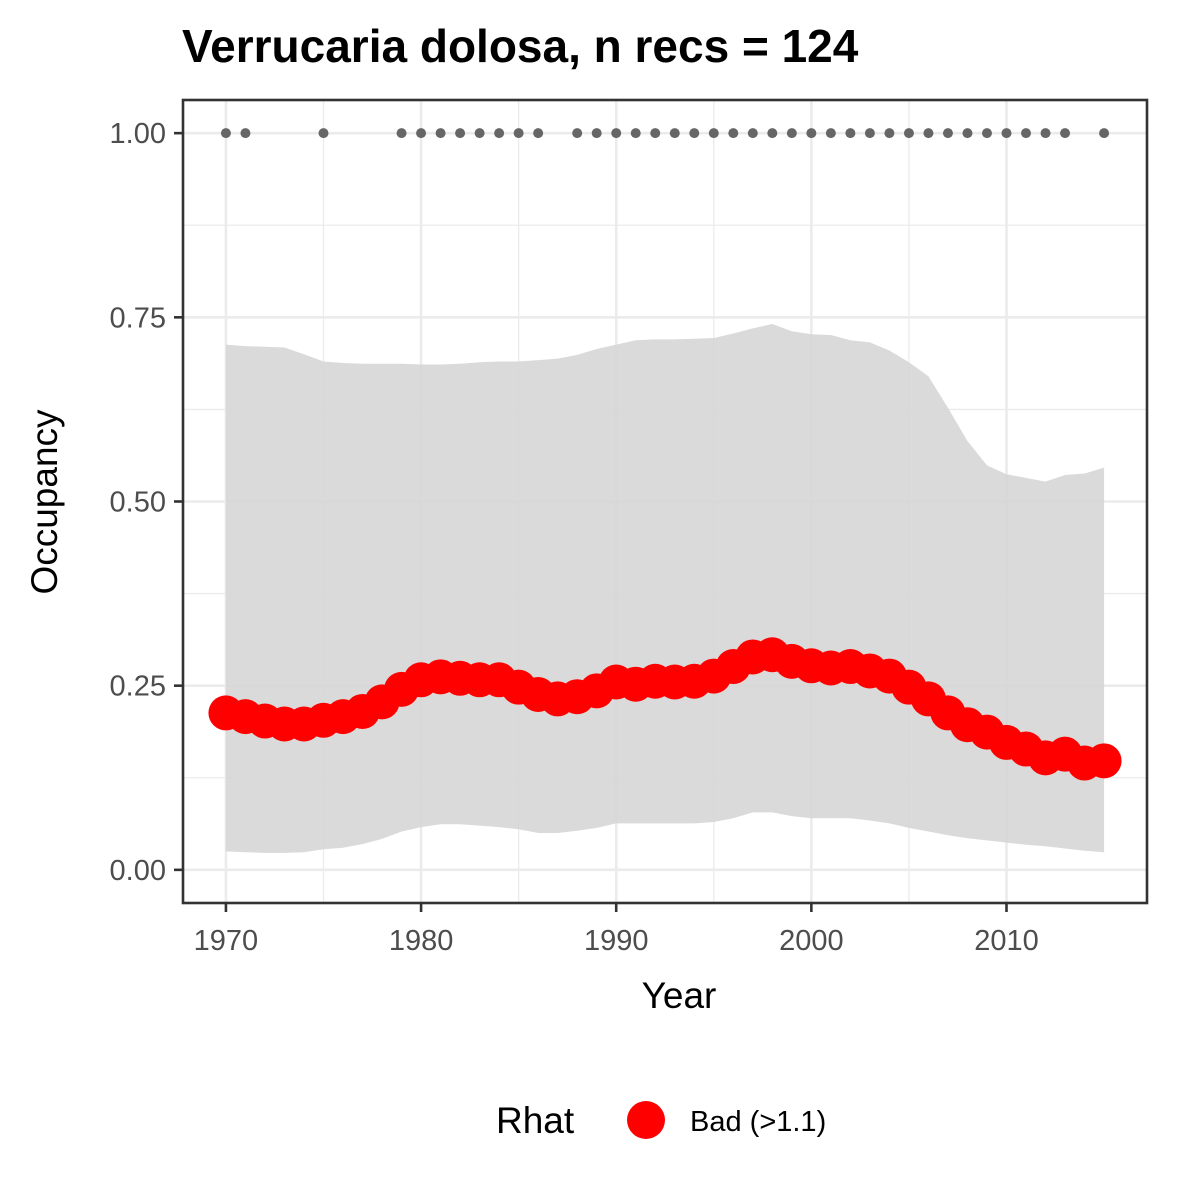  What do you see at coordinates (421, 941) in the screenshot?
I see `x-tick-label: 1980` at bounding box center [421, 941].